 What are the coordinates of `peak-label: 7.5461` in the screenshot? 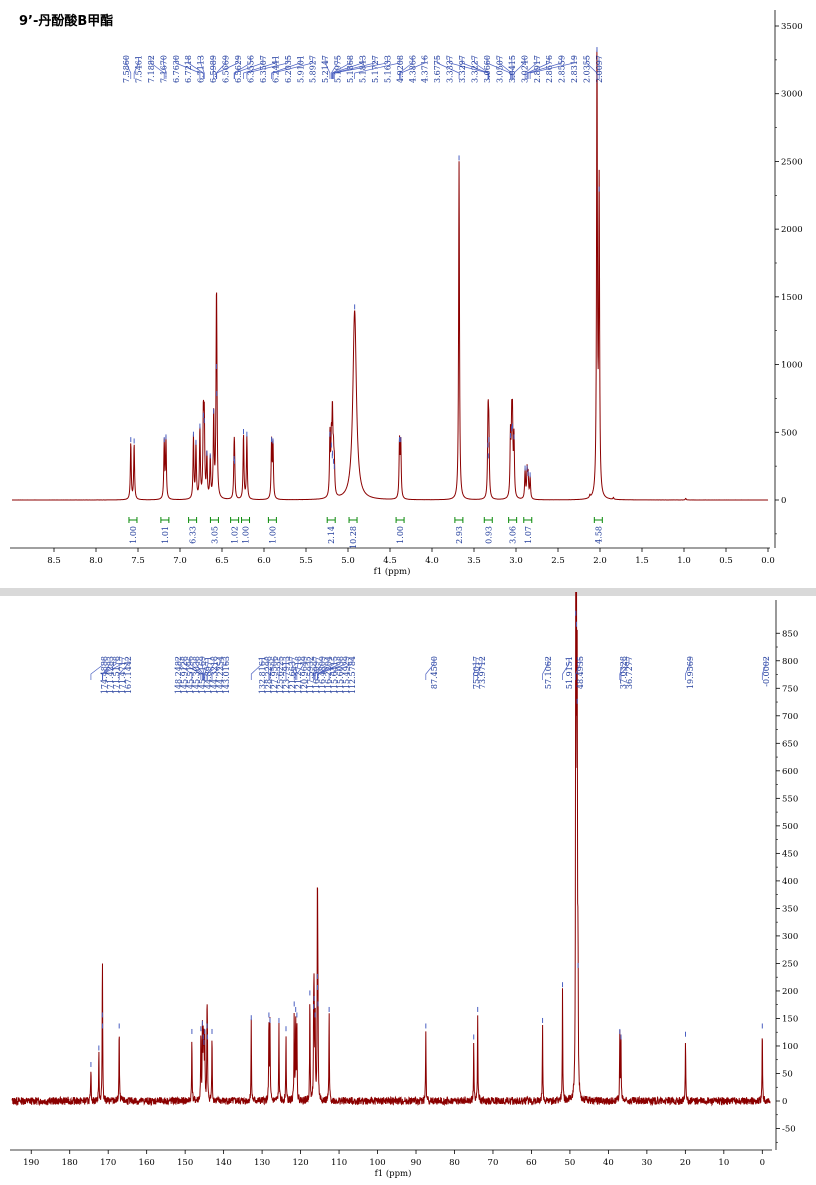 It's located at (138, 69).